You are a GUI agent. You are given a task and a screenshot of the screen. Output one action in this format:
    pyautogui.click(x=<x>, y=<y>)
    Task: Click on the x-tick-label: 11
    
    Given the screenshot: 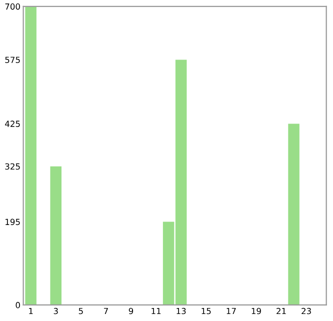 What is the action you would take?
    pyautogui.click(x=156, y=311)
    